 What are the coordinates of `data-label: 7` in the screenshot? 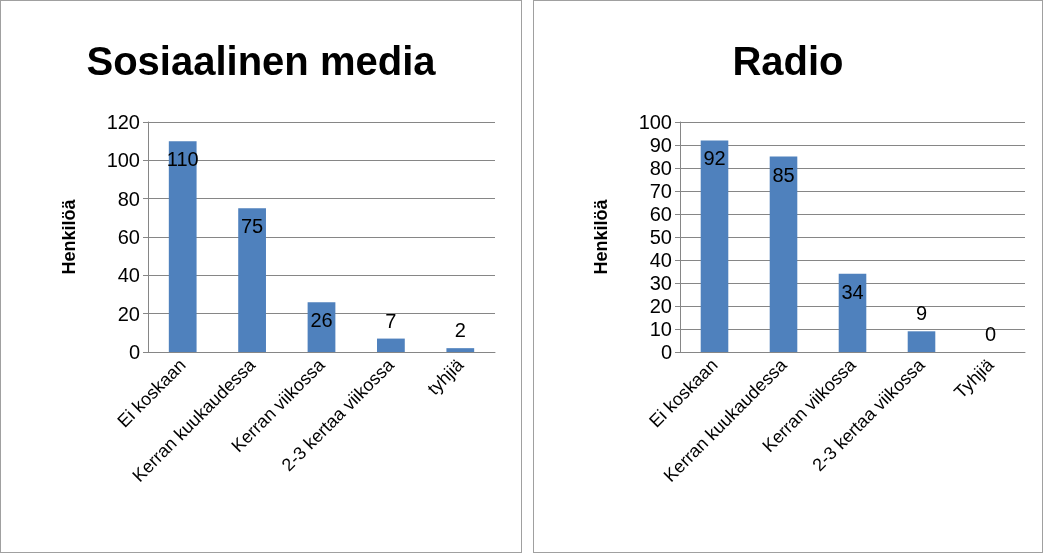 It's located at (391, 320).